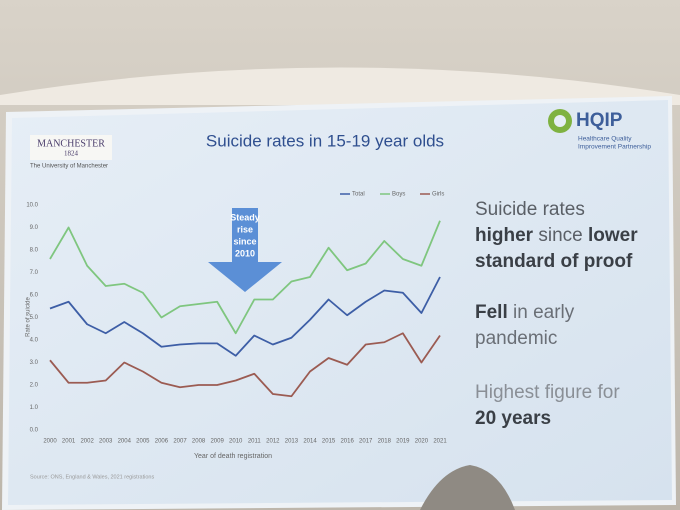  Describe the element at coordinates (560, 235) in the screenshot. I see `note-segment: since` at that location.